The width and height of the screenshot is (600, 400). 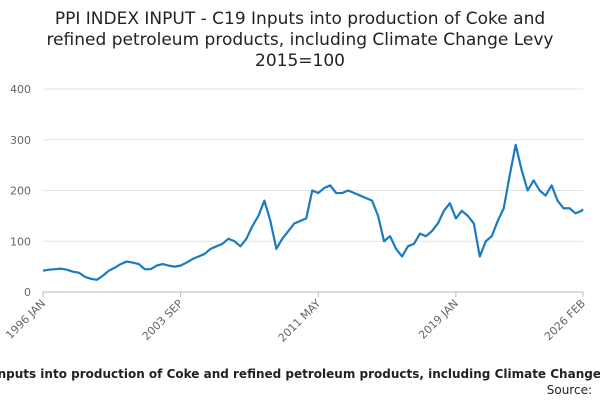 What do you see at coordinates (20, 89) in the screenshot?
I see `y-tick-label: 400` at bounding box center [20, 89].